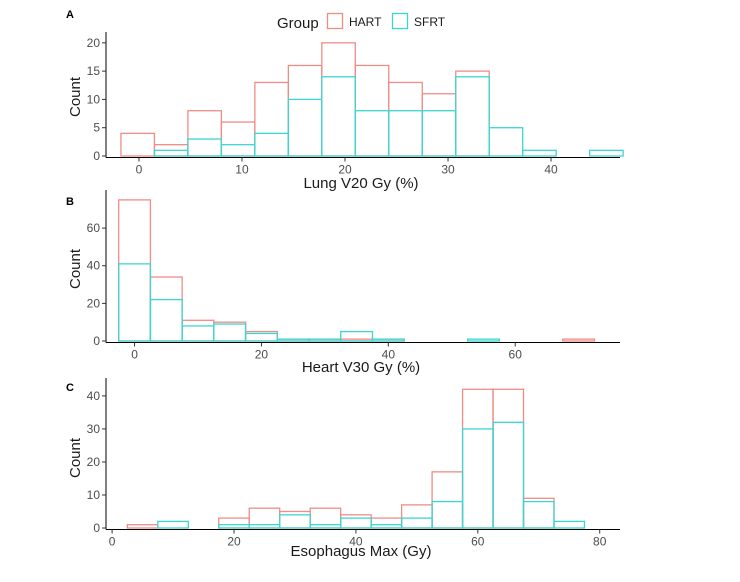 The width and height of the screenshot is (740, 582). What do you see at coordinates (361, 367) in the screenshot?
I see `x-axis-title-b: Heart V30 Gy (%)` at bounding box center [361, 367].